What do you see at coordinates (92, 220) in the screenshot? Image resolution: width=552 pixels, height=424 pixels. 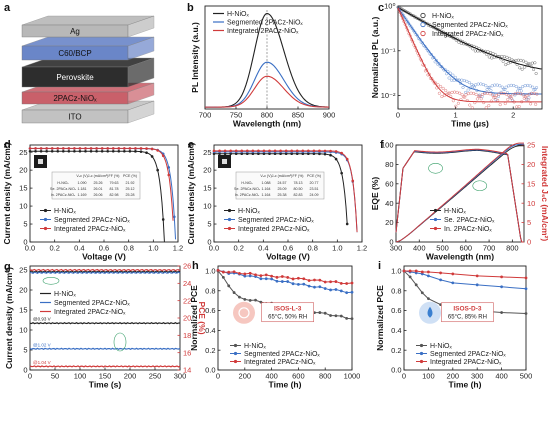 I see `jv-d-legend-label: Segmented 2PACz-NiOₓ` at bounding box center [92, 220].